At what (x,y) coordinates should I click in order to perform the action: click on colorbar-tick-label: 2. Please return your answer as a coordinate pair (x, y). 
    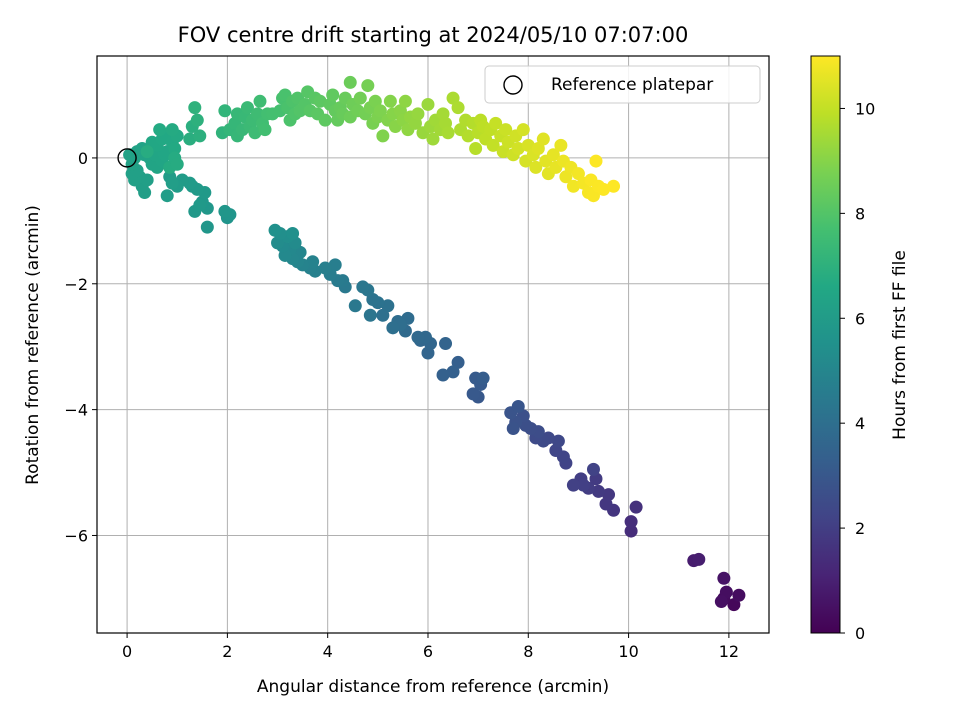
    Looking at the image, I should click on (860, 528).